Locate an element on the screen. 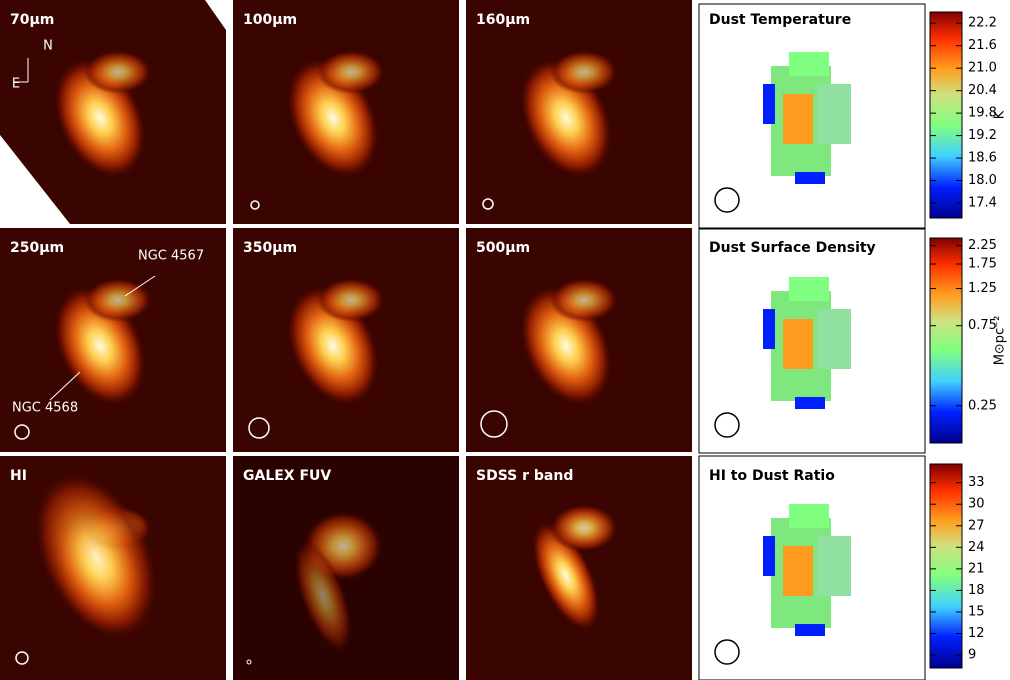  colorbar-tick-label: 0.25 is located at coordinates (982, 405).